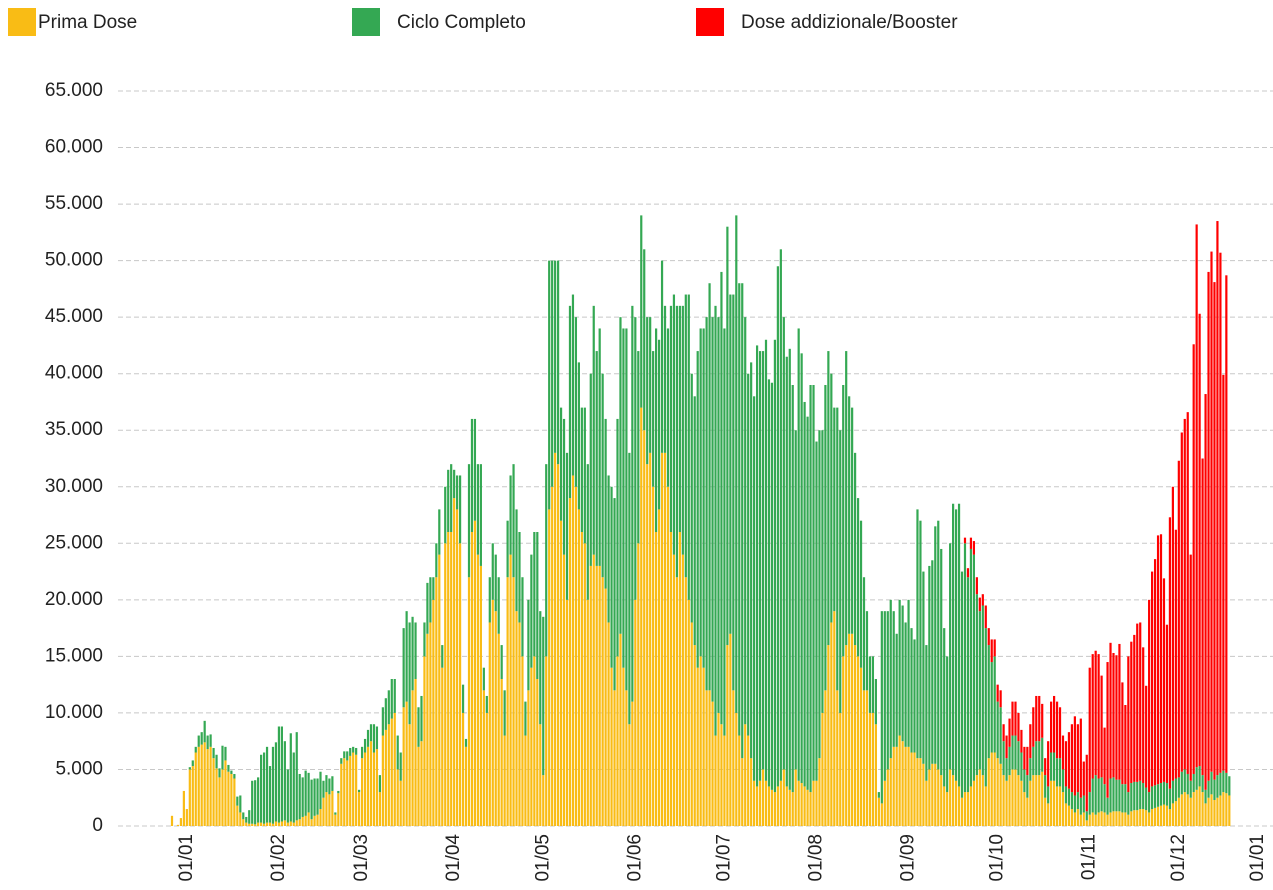  What do you see at coordinates (453, 858) in the screenshot?
I see `x-tick-label: 01/04` at bounding box center [453, 858].